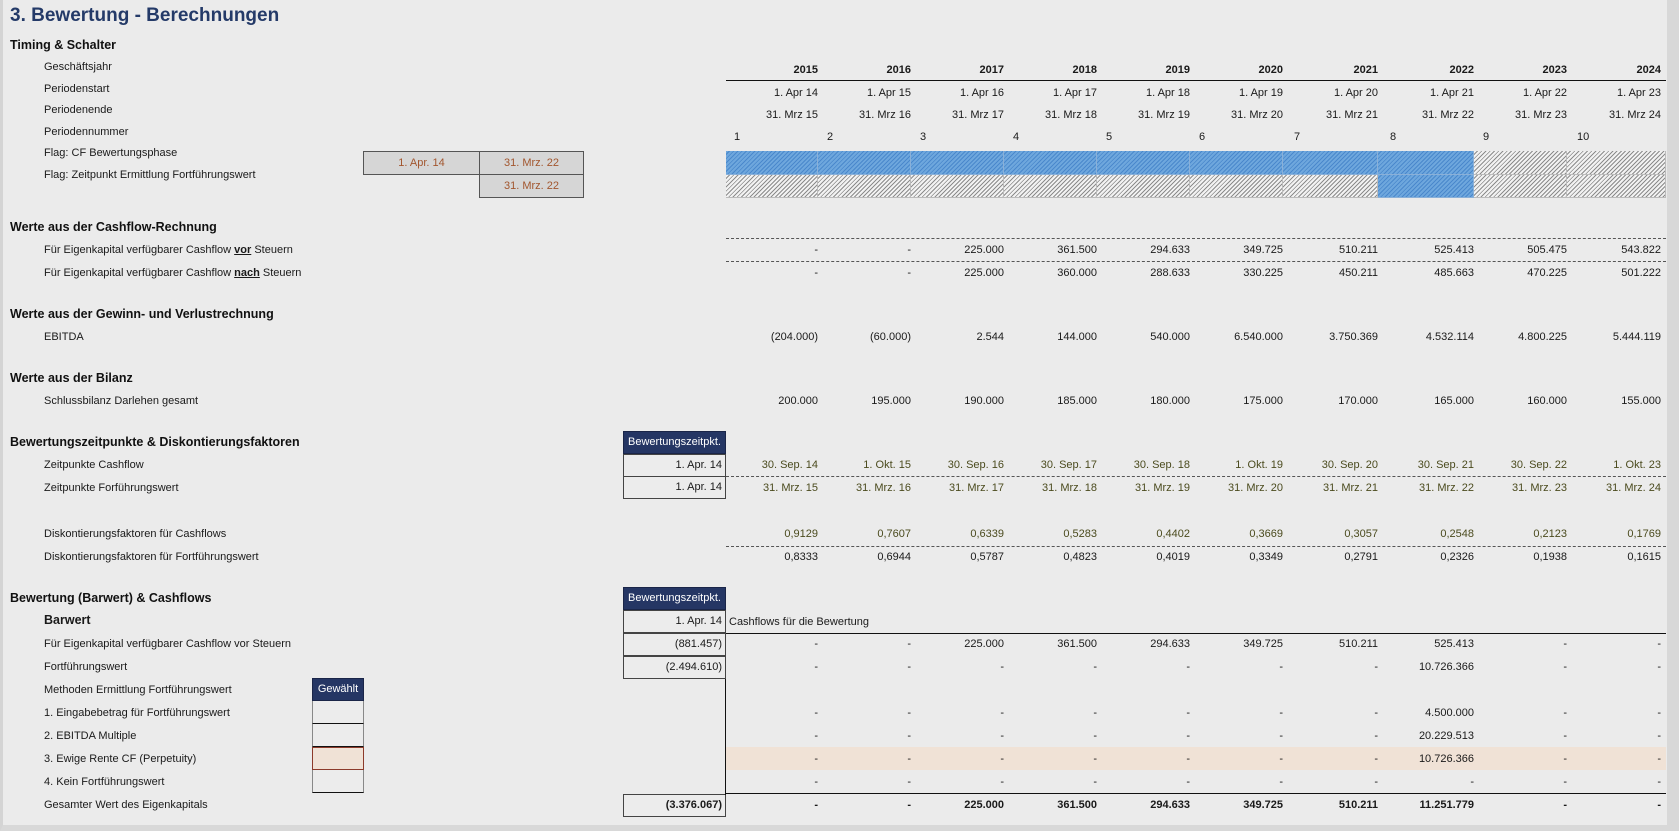 The image size is (1679, 831). I want to click on ebitda-cell: 144.000, so click(1077, 337).